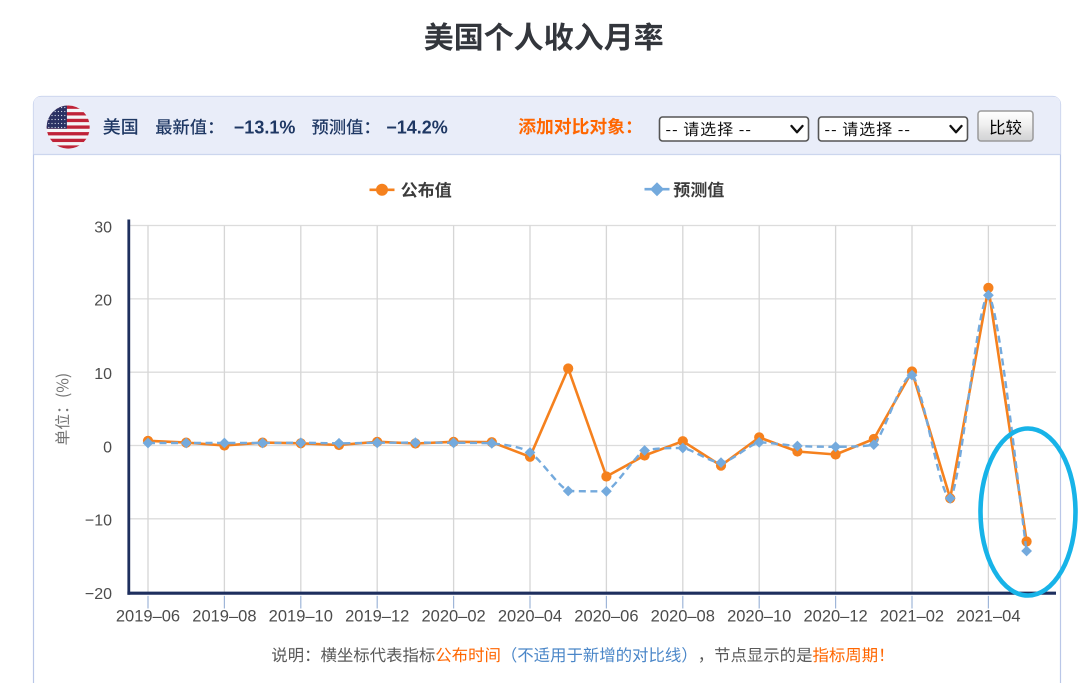 This screenshot has height=683, width=1080. I want to click on svg-text: 2020–10, so click(759, 617).